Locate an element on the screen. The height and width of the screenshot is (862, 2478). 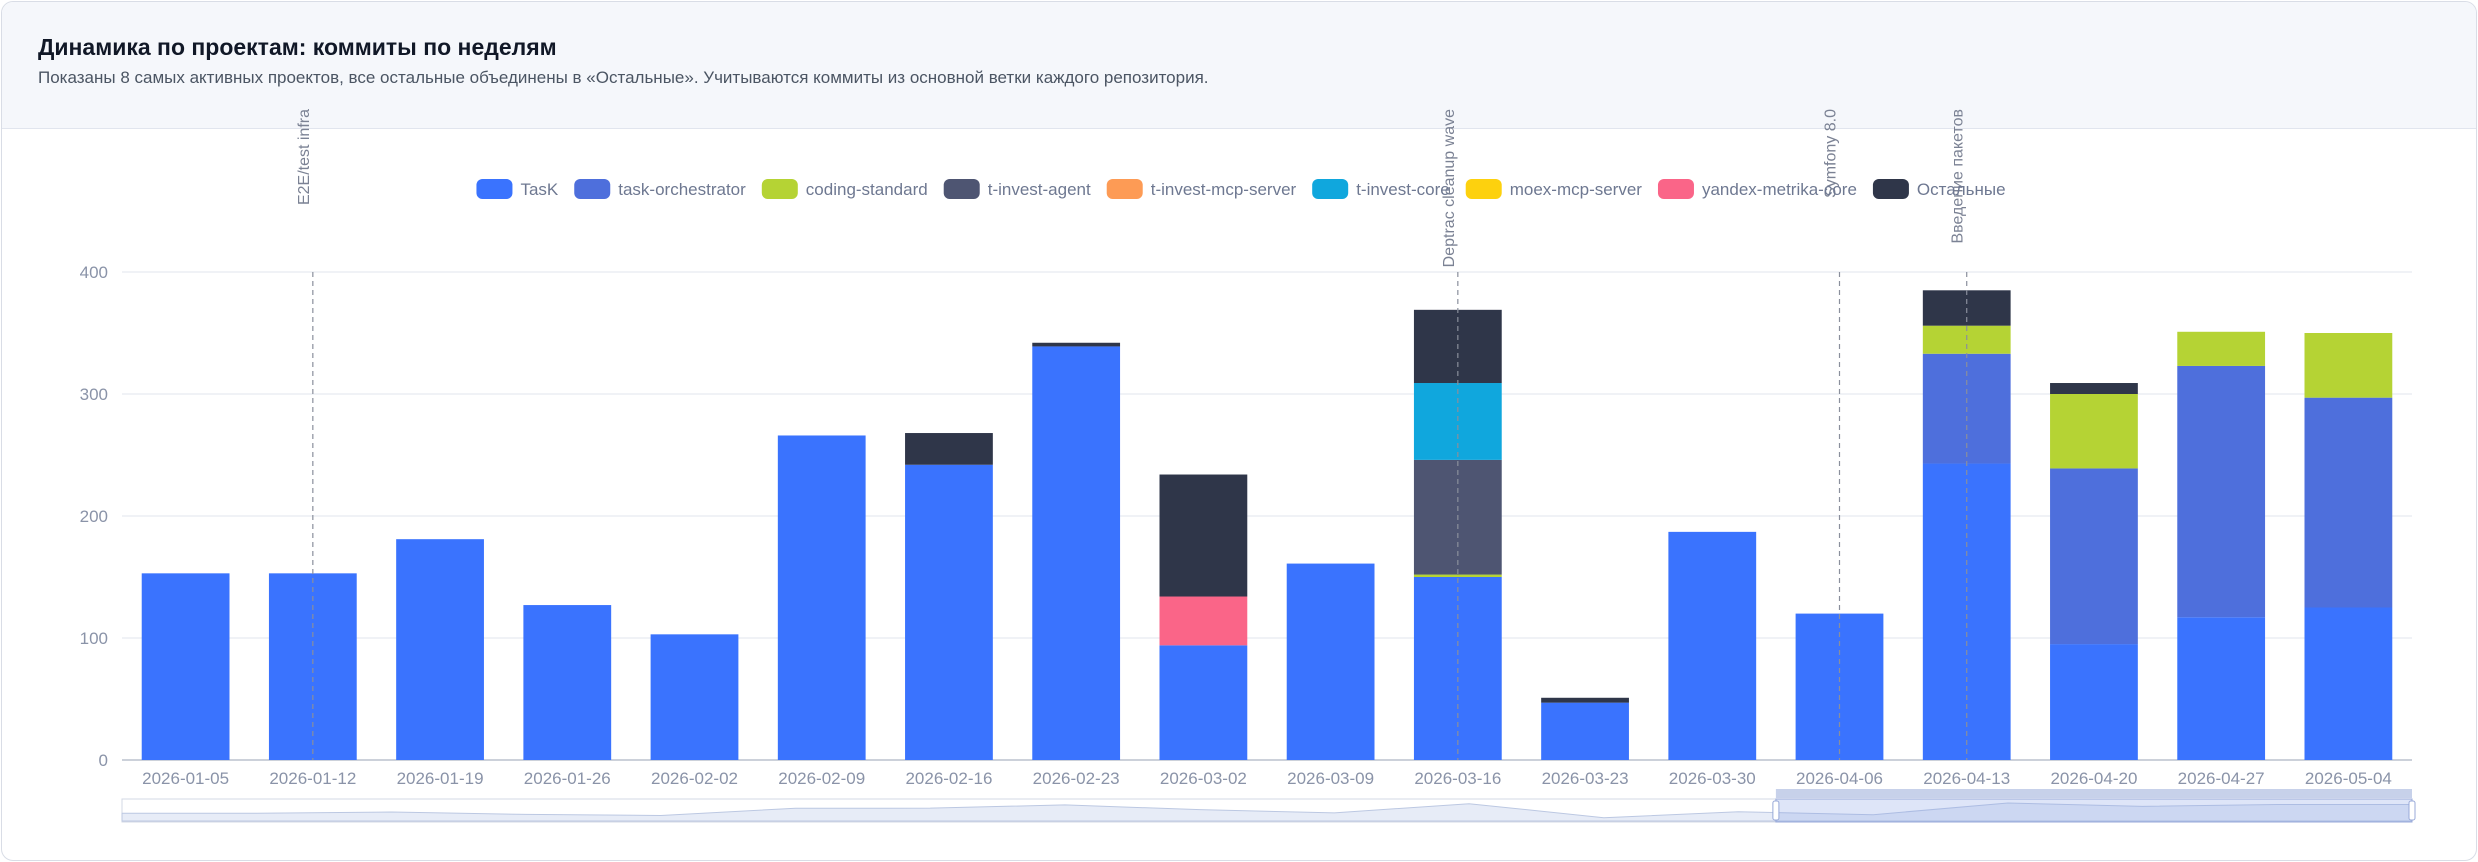
legend-label: coding-standard is located at coordinates (867, 189).